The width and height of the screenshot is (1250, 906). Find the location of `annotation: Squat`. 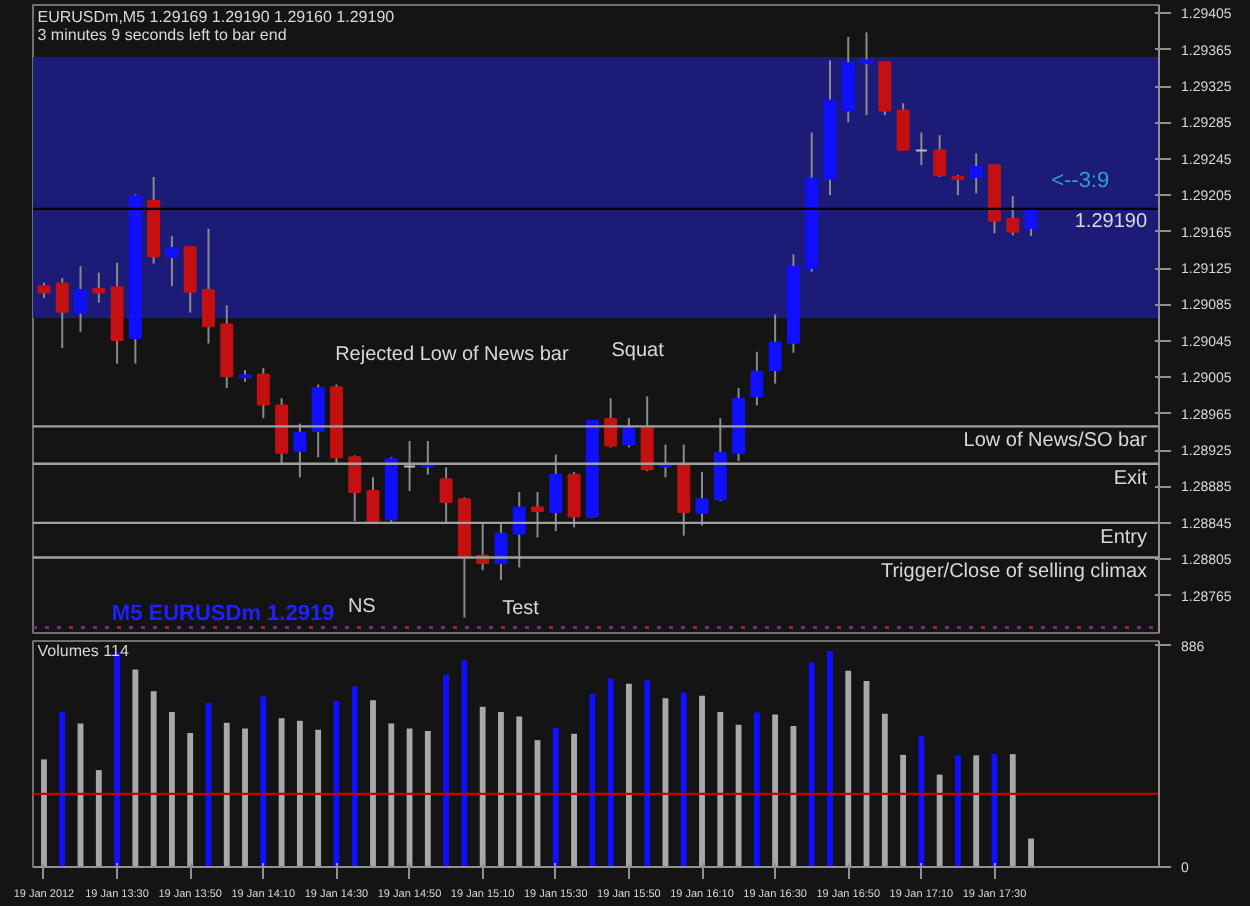

annotation: Squat is located at coordinates (638, 351).